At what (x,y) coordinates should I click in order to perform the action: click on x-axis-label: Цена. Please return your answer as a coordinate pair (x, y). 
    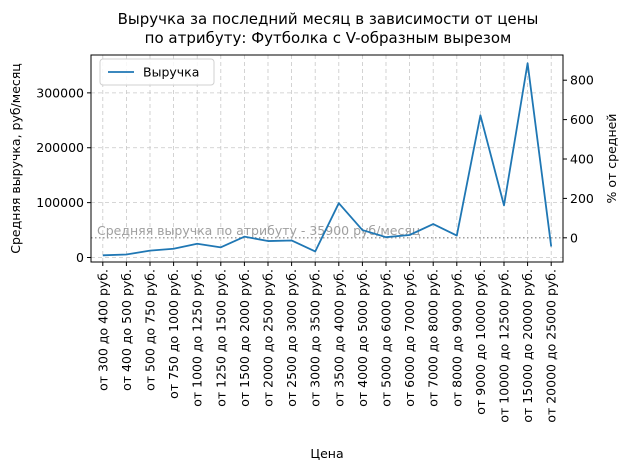
    Looking at the image, I should click on (326, 453).